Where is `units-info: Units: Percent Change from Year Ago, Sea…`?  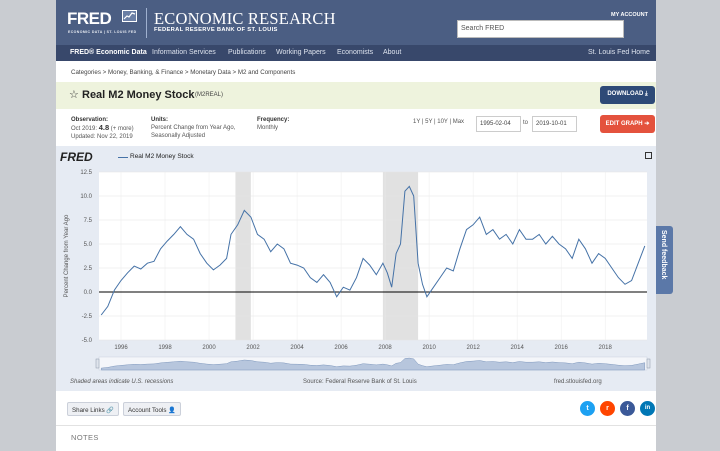
units-info: Units: Percent Change from Year Ago, Sea… is located at coordinates (198, 128).